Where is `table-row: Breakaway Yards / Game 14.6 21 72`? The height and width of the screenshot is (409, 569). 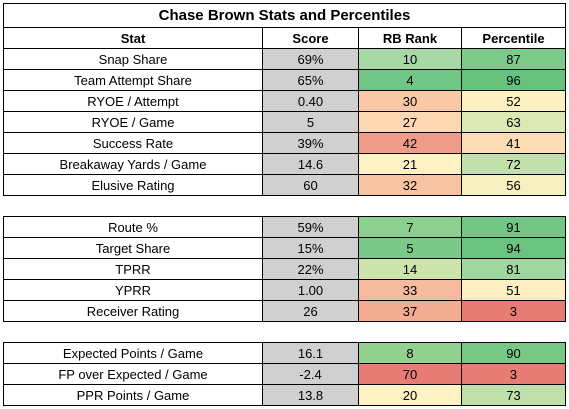 table-row: Breakaway Yards / Game 14.6 21 72 is located at coordinates (284, 164).